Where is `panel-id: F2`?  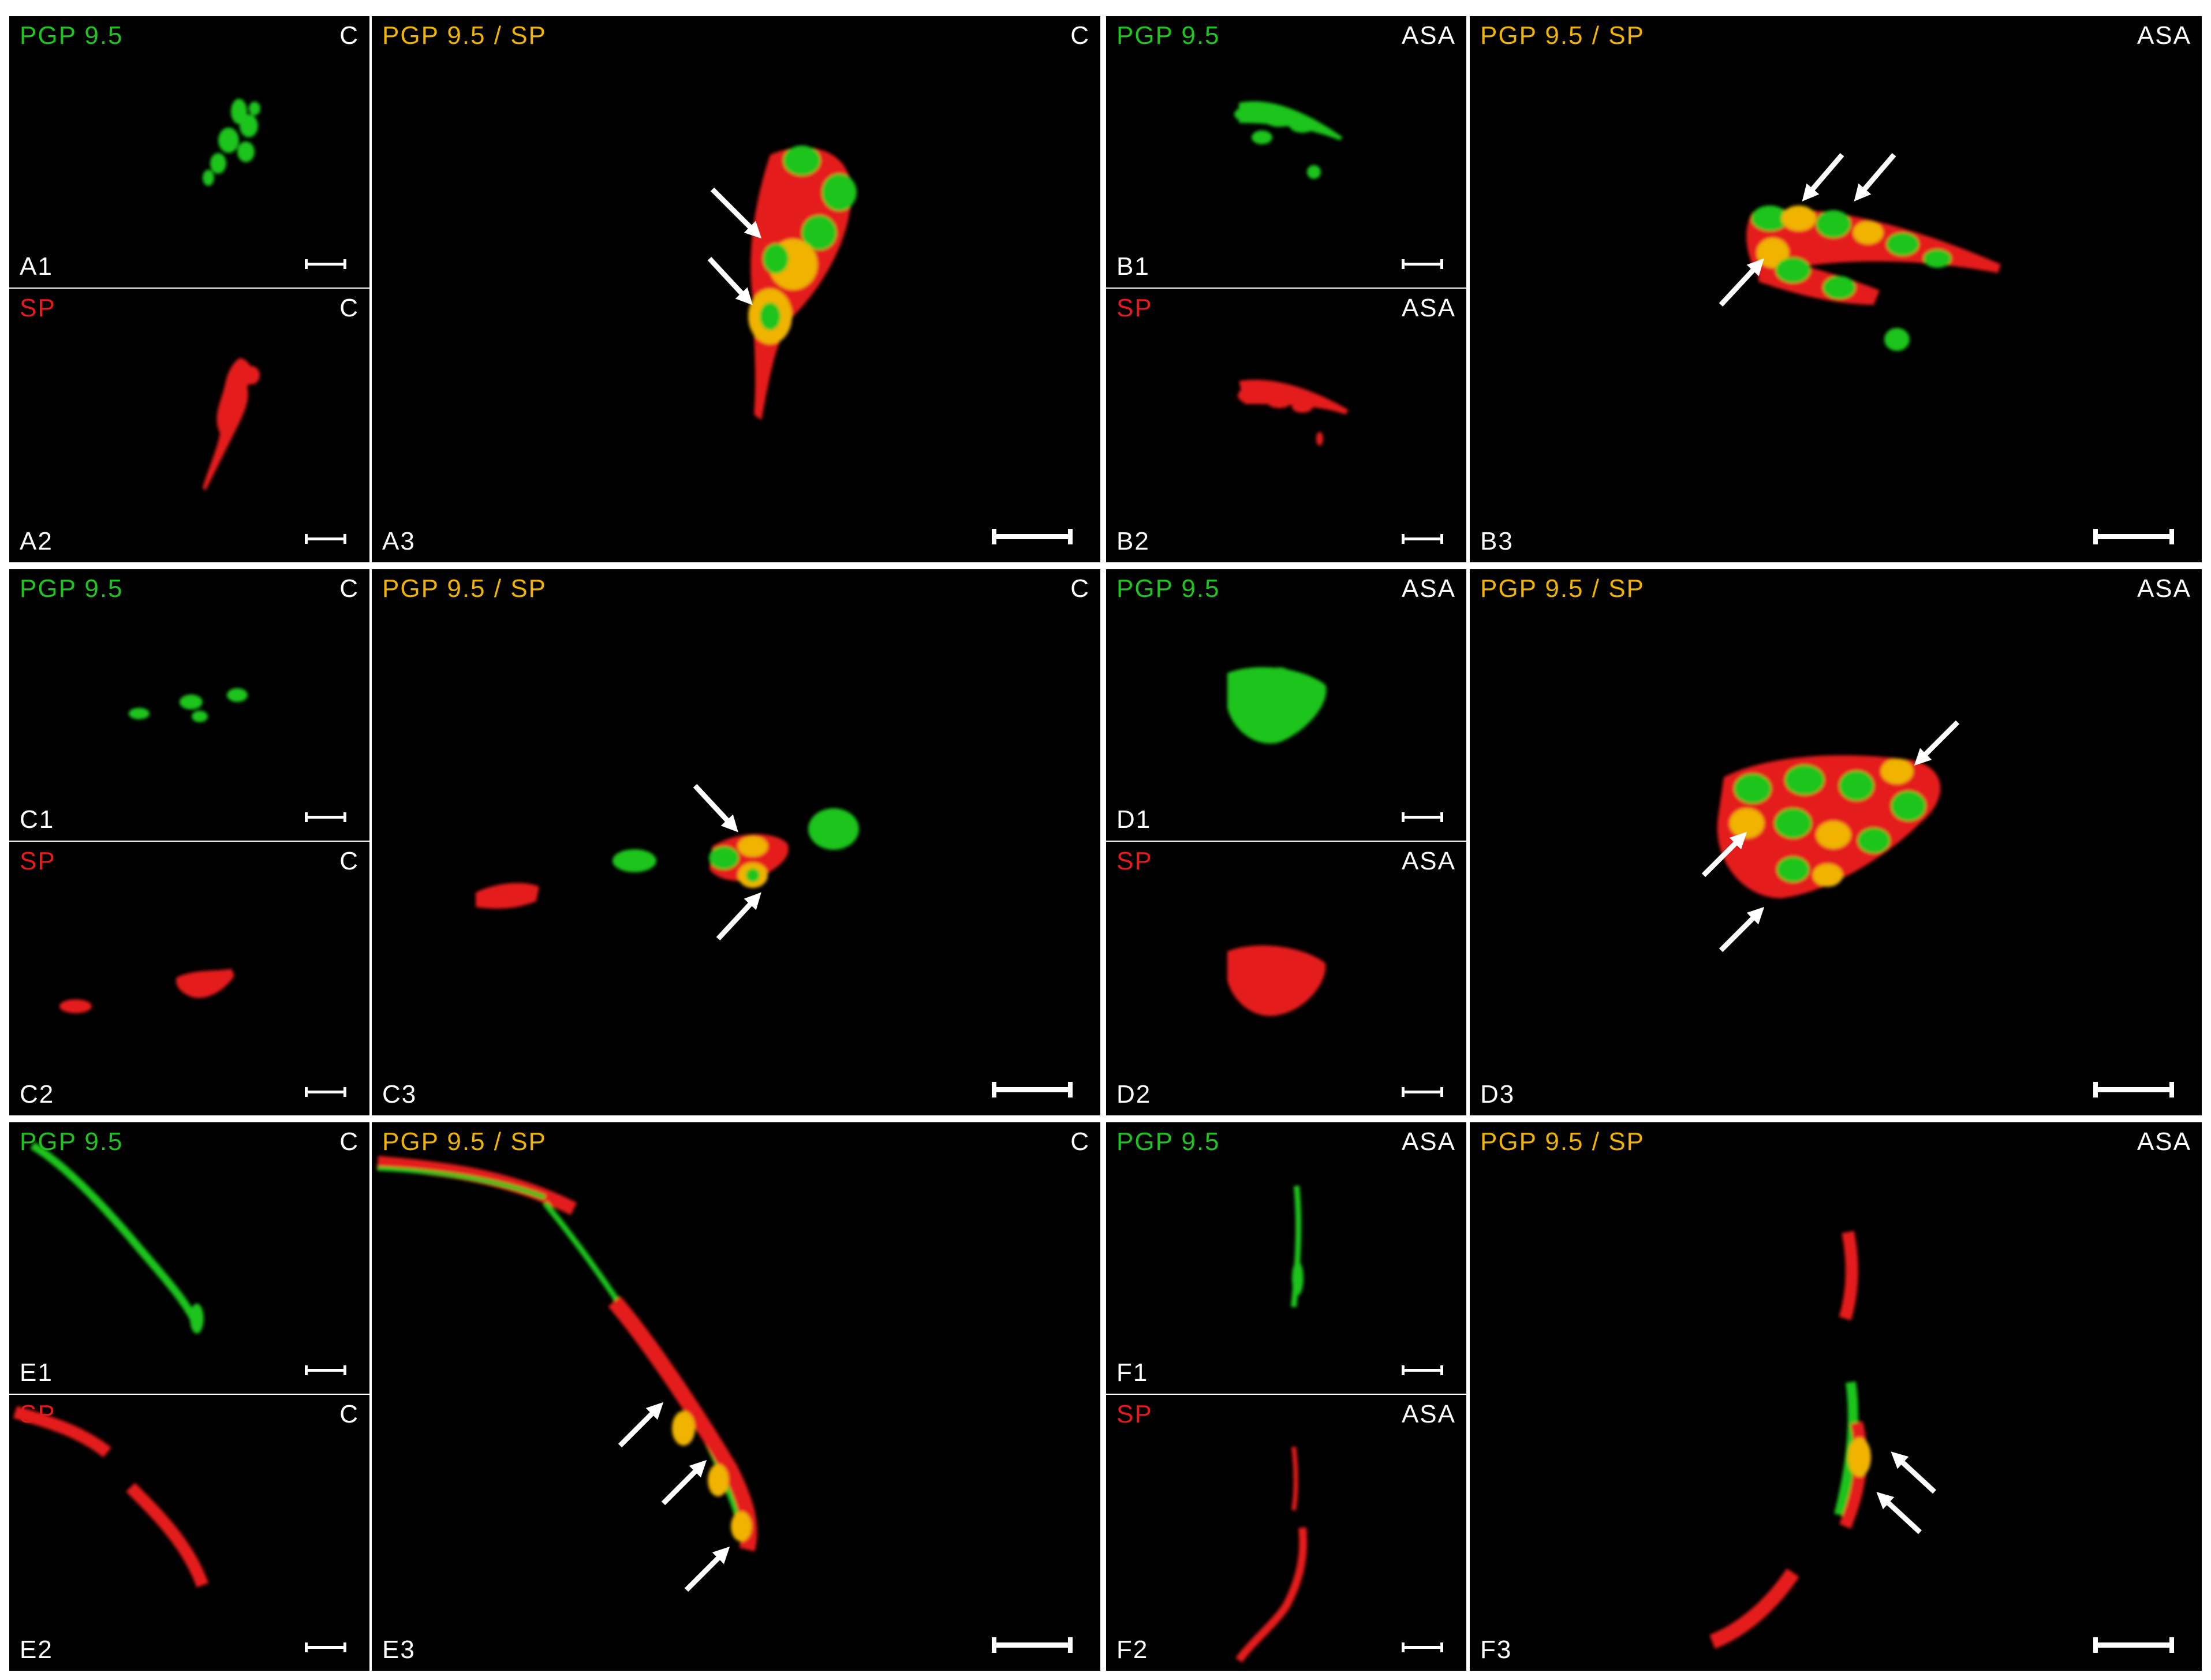 panel-id: F2 is located at coordinates (1132, 1650).